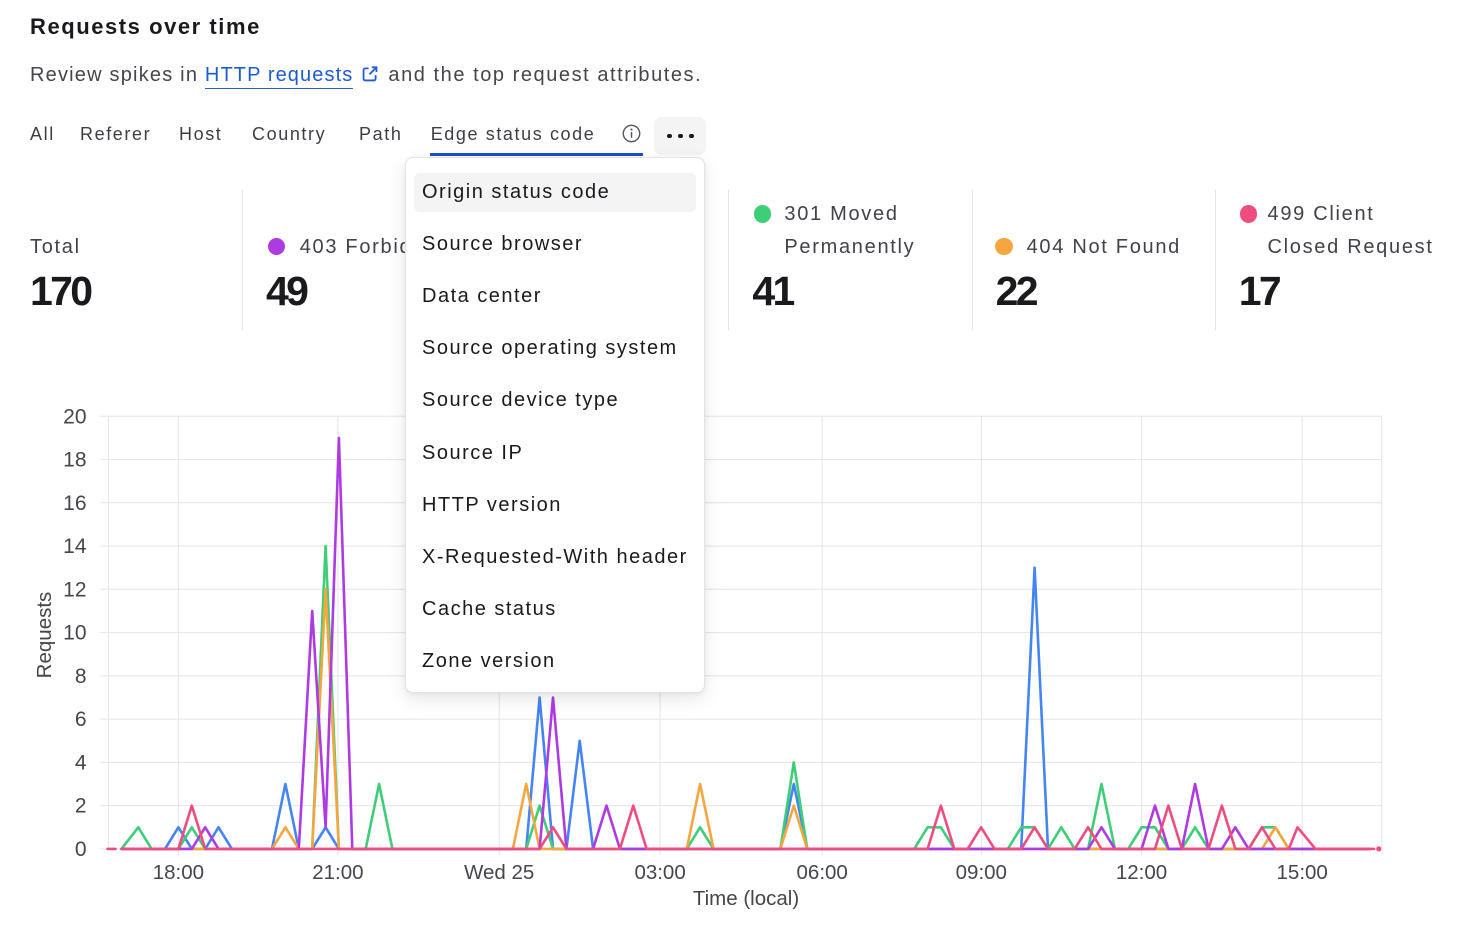  I want to click on svg-text: 2, so click(81, 806).